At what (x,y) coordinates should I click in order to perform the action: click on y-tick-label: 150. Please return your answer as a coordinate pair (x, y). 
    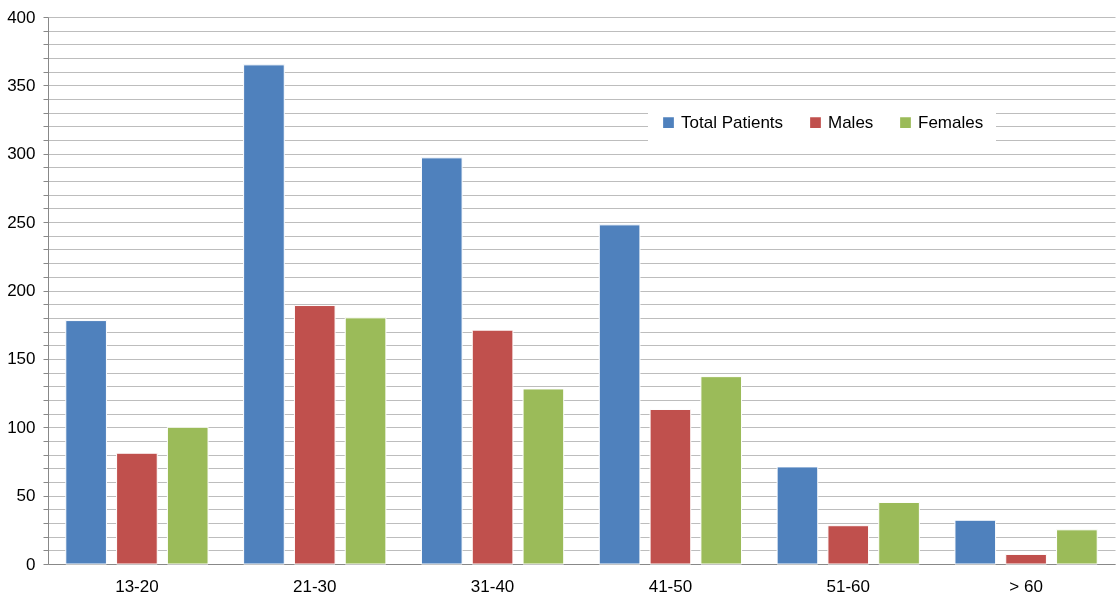
    Looking at the image, I should click on (21, 359).